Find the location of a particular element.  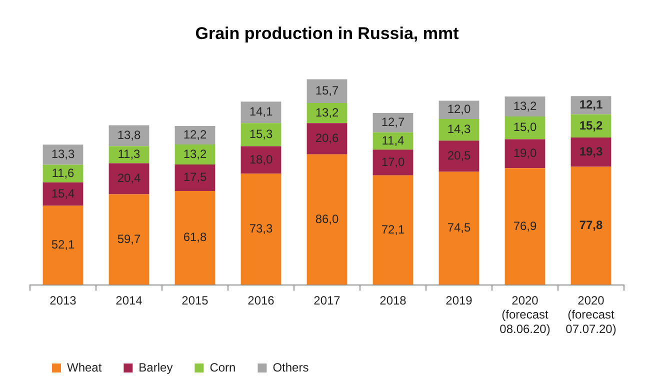

data-label: 17,0 is located at coordinates (393, 161).